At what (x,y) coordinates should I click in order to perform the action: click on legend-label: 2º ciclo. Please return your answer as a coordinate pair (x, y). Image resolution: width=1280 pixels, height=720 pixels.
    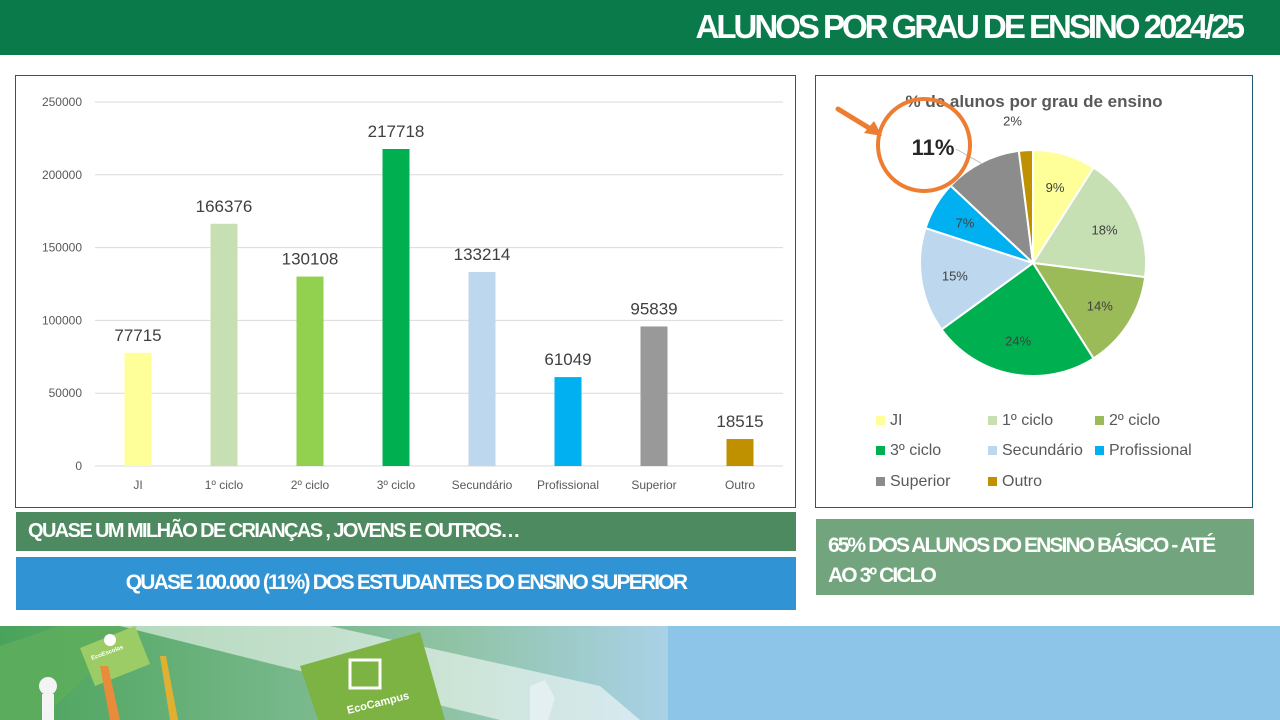
    Looking at the image, I should click on (1135, 420).